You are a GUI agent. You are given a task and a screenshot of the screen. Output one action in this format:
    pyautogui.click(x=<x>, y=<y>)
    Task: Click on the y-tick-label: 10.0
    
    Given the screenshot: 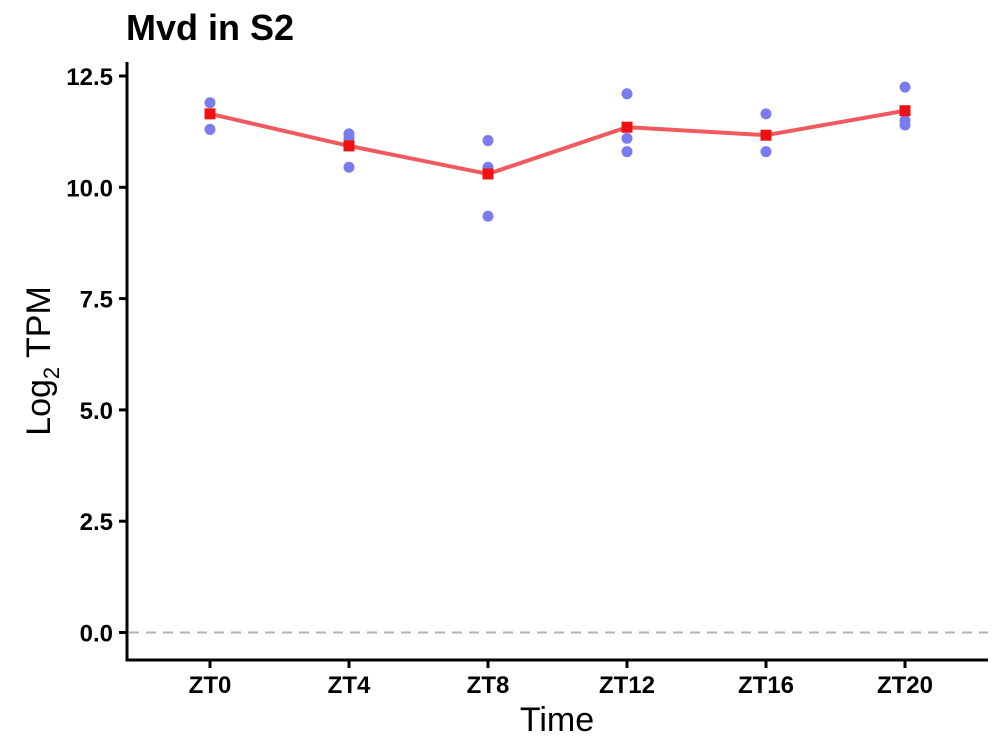 What is the action you would take?
    pyautogui.click(x=89, y=188)
    